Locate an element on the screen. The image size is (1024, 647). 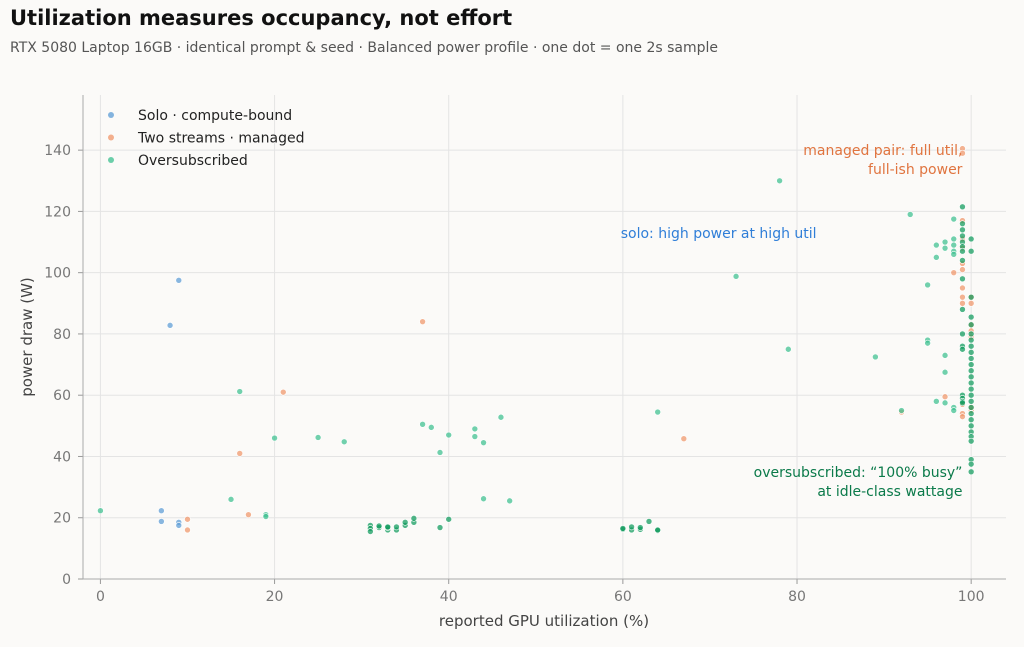
y-axis-label: power draw (W) is located at coordinates (27, 337).